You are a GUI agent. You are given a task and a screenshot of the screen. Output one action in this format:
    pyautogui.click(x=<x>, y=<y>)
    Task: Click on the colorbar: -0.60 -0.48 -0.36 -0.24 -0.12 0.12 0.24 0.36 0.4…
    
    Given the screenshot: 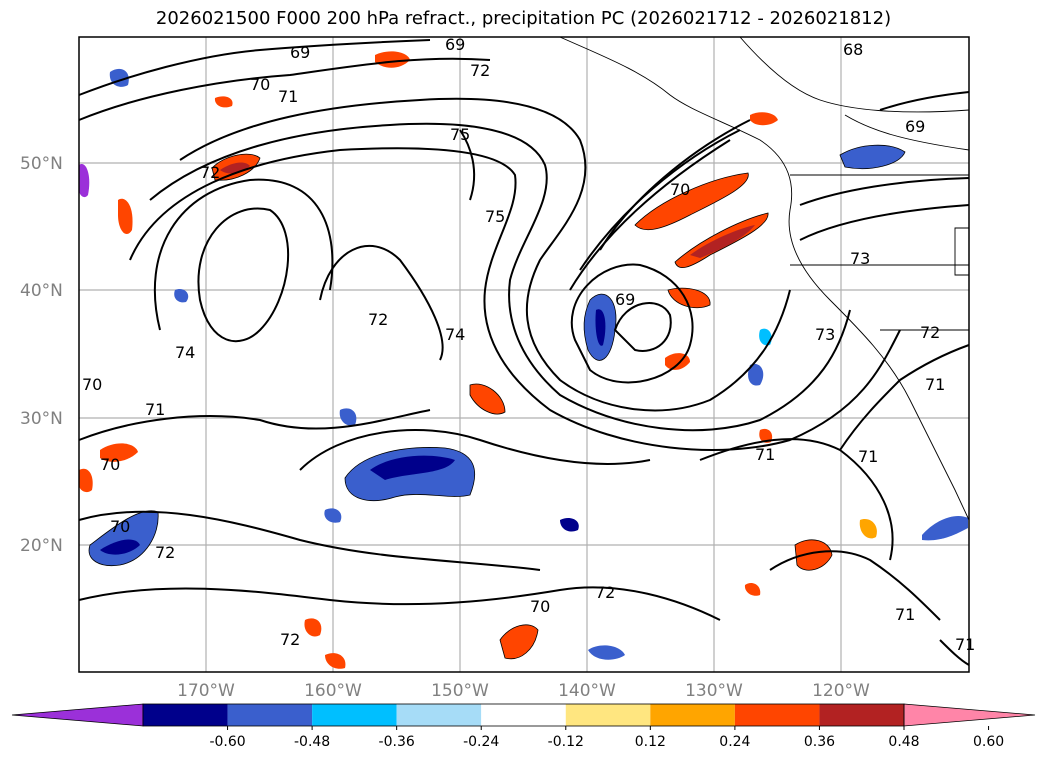 What is the action you would take?
    pyautogui.click(x=523, y=726)
    